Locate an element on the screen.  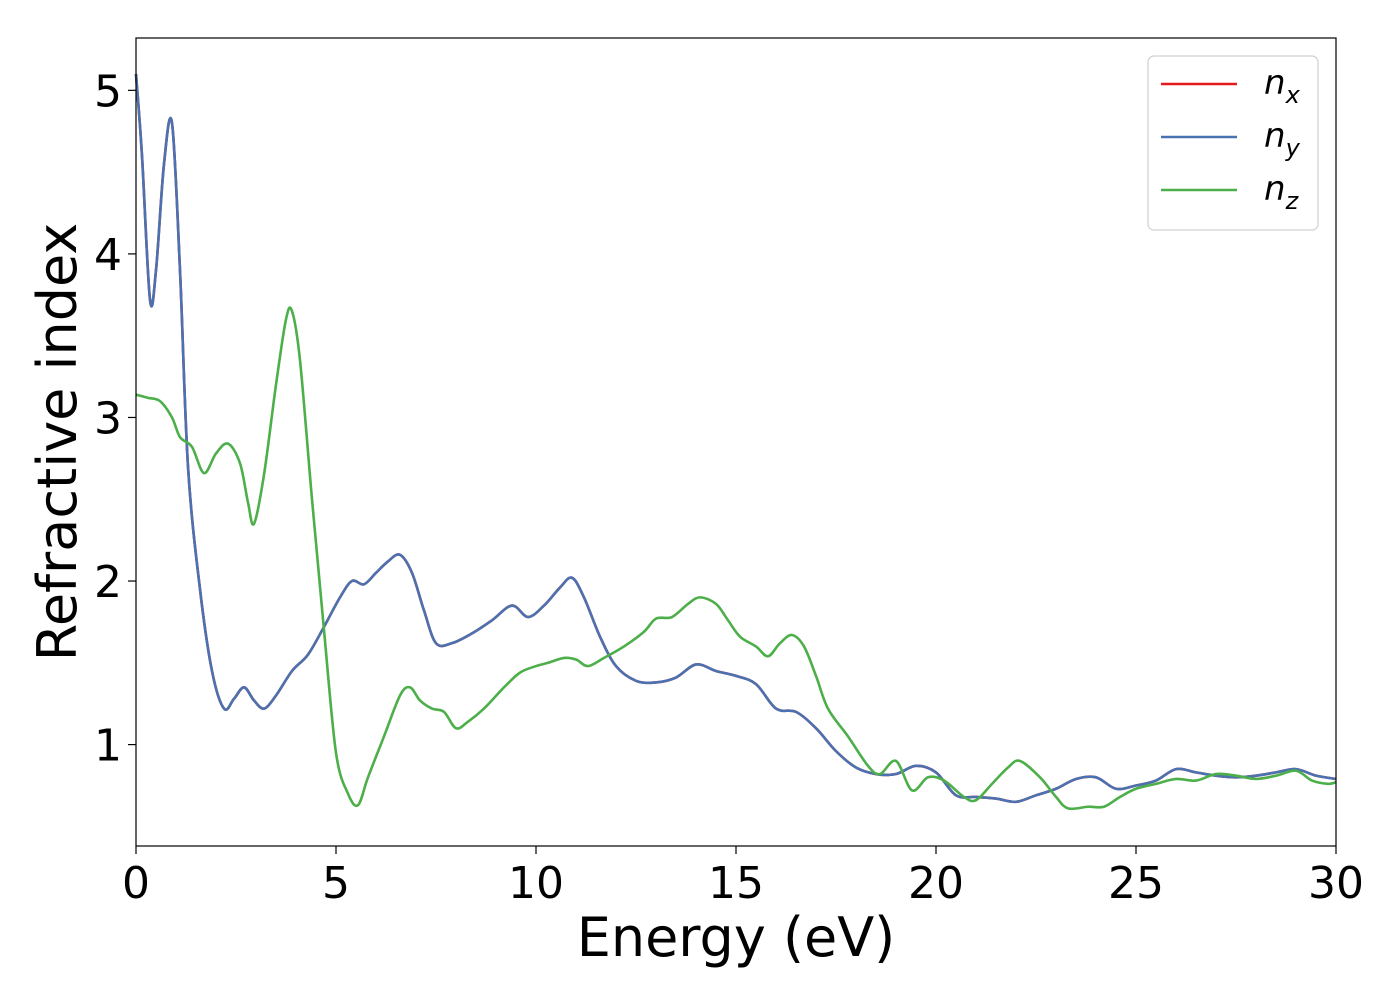
y-tick-label: 2 is located at coordinates (108, 582).